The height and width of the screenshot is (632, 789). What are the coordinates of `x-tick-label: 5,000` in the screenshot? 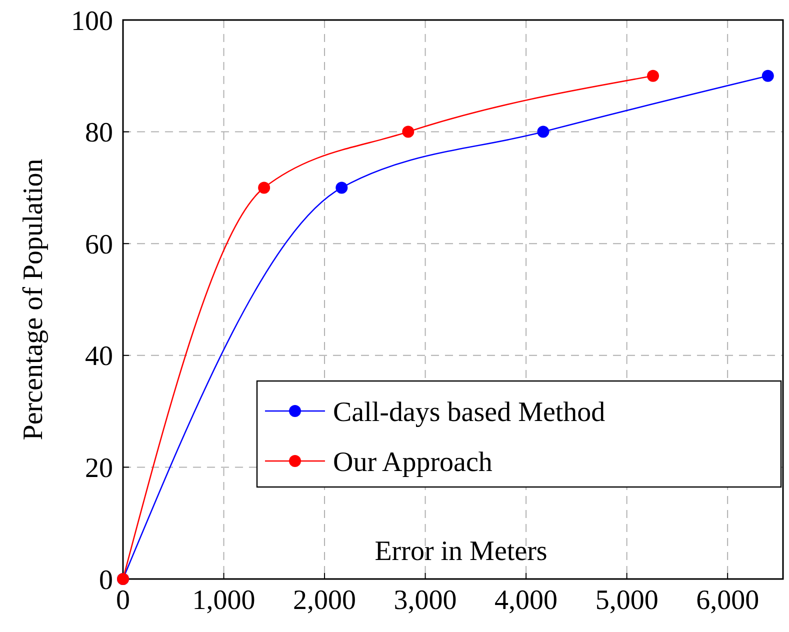 It's located at (626, 600).